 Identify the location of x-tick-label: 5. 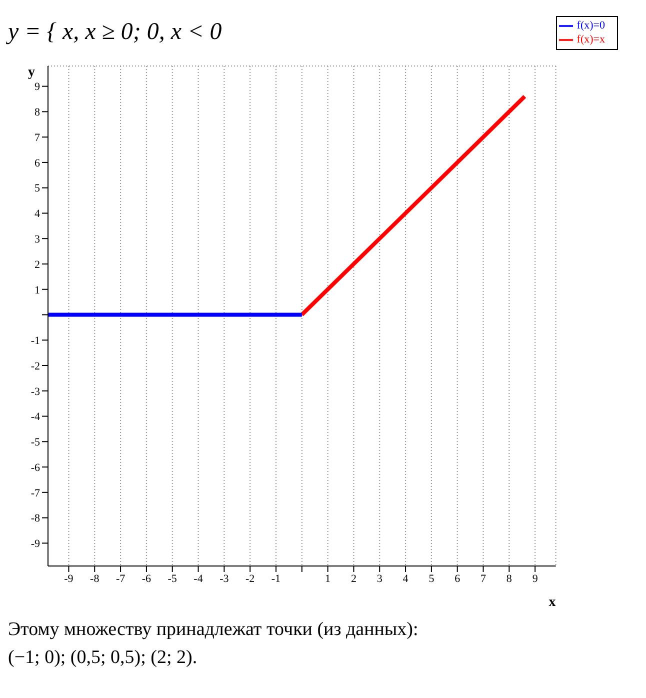
(431, 578).